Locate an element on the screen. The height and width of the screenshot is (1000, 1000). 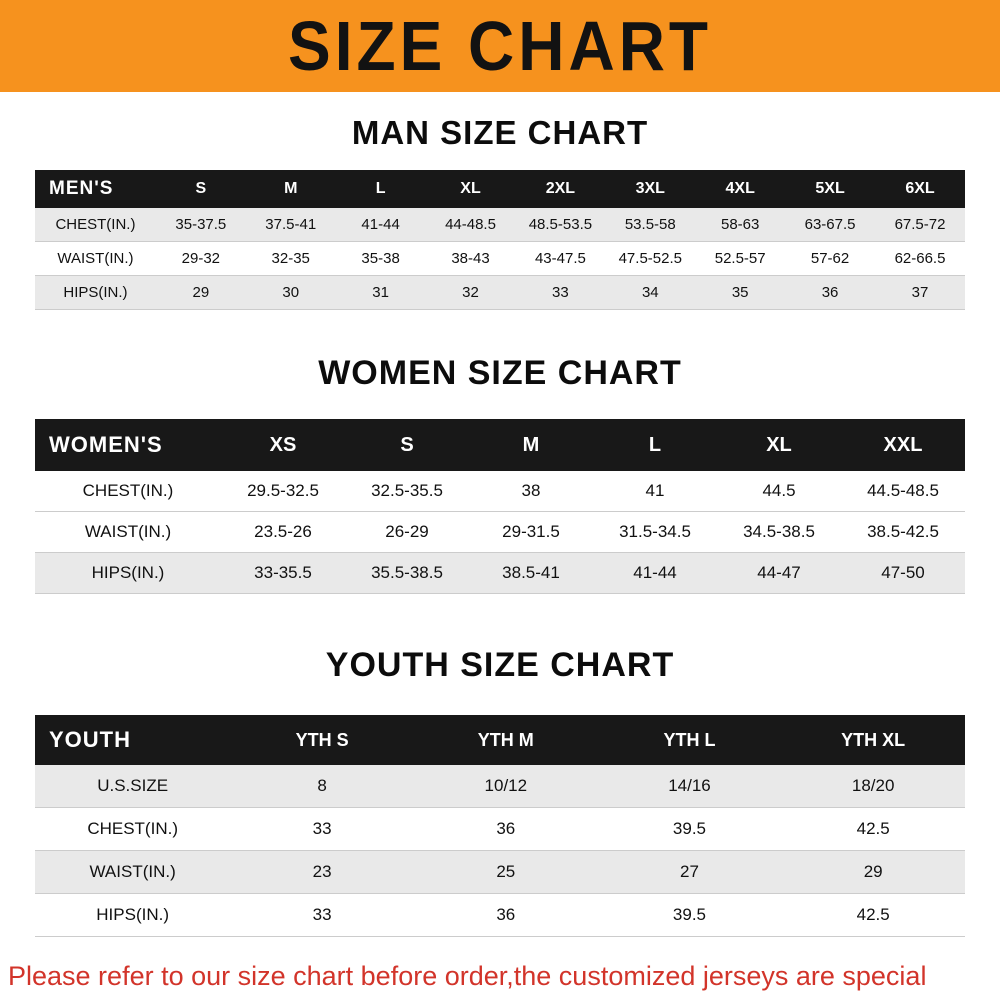
page-title: SIZE CHART is located at coordinates (500, 46).